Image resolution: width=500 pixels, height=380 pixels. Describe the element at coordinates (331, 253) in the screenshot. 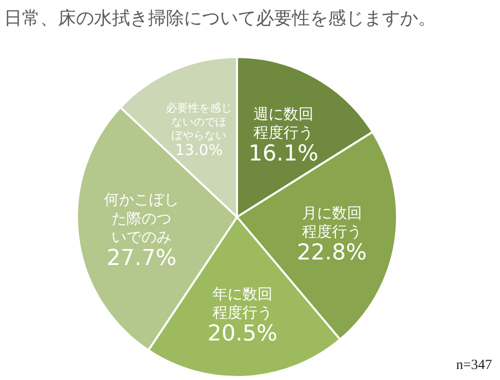

I see `data-label: 22.8%` at that location.